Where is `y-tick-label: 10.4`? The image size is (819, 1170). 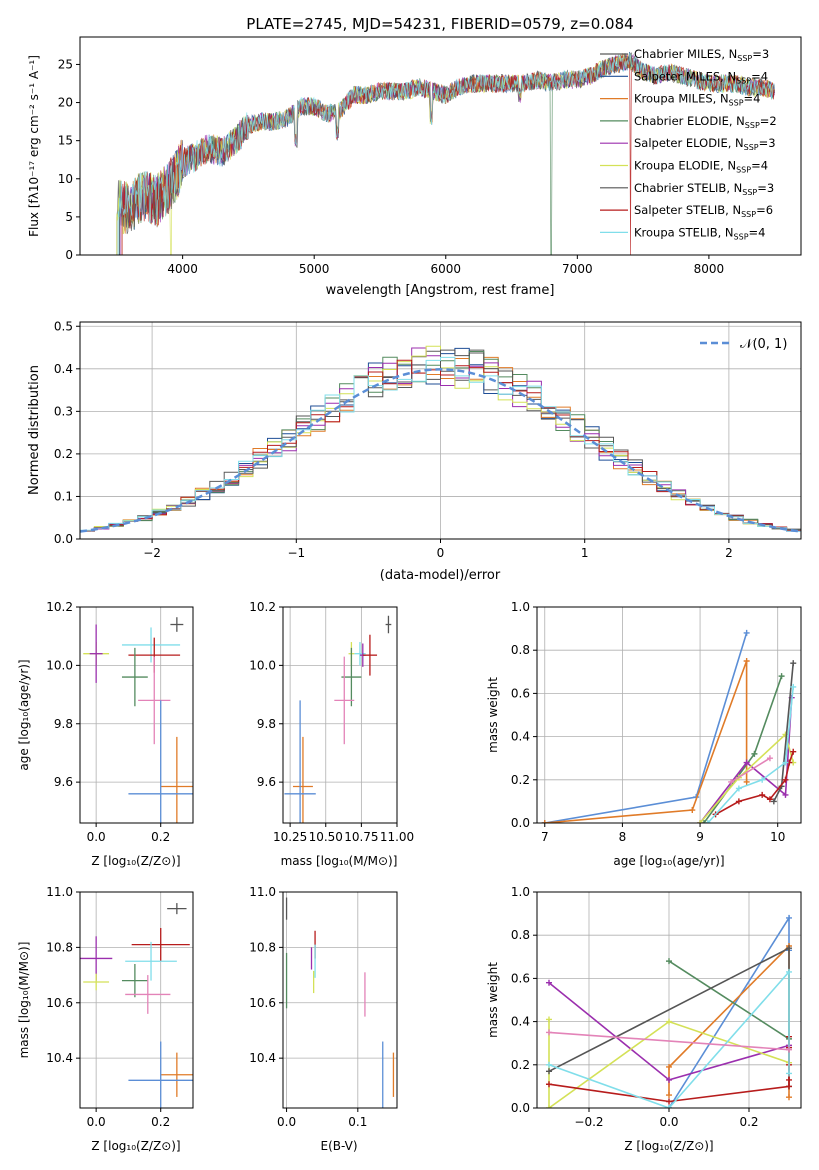 y-tick-label: 10.4 is located at coordinates (262, 1058).